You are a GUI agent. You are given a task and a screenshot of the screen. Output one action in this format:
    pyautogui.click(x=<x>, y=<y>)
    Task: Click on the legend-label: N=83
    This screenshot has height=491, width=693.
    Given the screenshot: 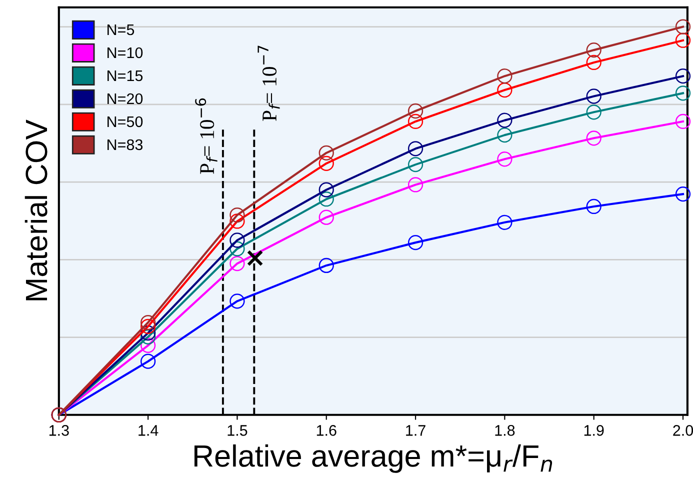 What is the action you would take?
    pyautogui.click(x=125, y=144)
    